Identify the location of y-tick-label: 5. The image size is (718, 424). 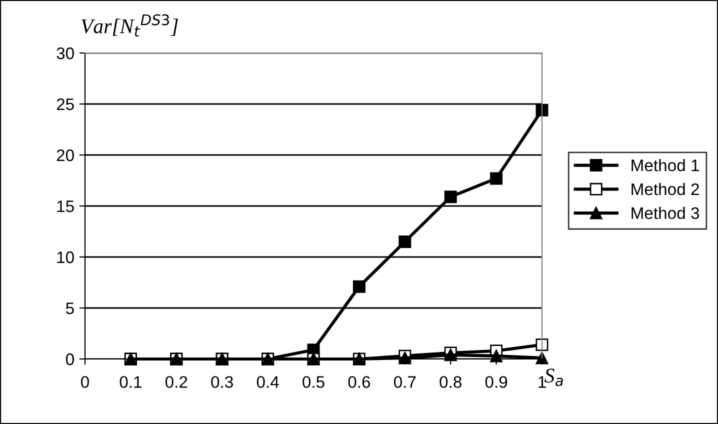
(70, 308).